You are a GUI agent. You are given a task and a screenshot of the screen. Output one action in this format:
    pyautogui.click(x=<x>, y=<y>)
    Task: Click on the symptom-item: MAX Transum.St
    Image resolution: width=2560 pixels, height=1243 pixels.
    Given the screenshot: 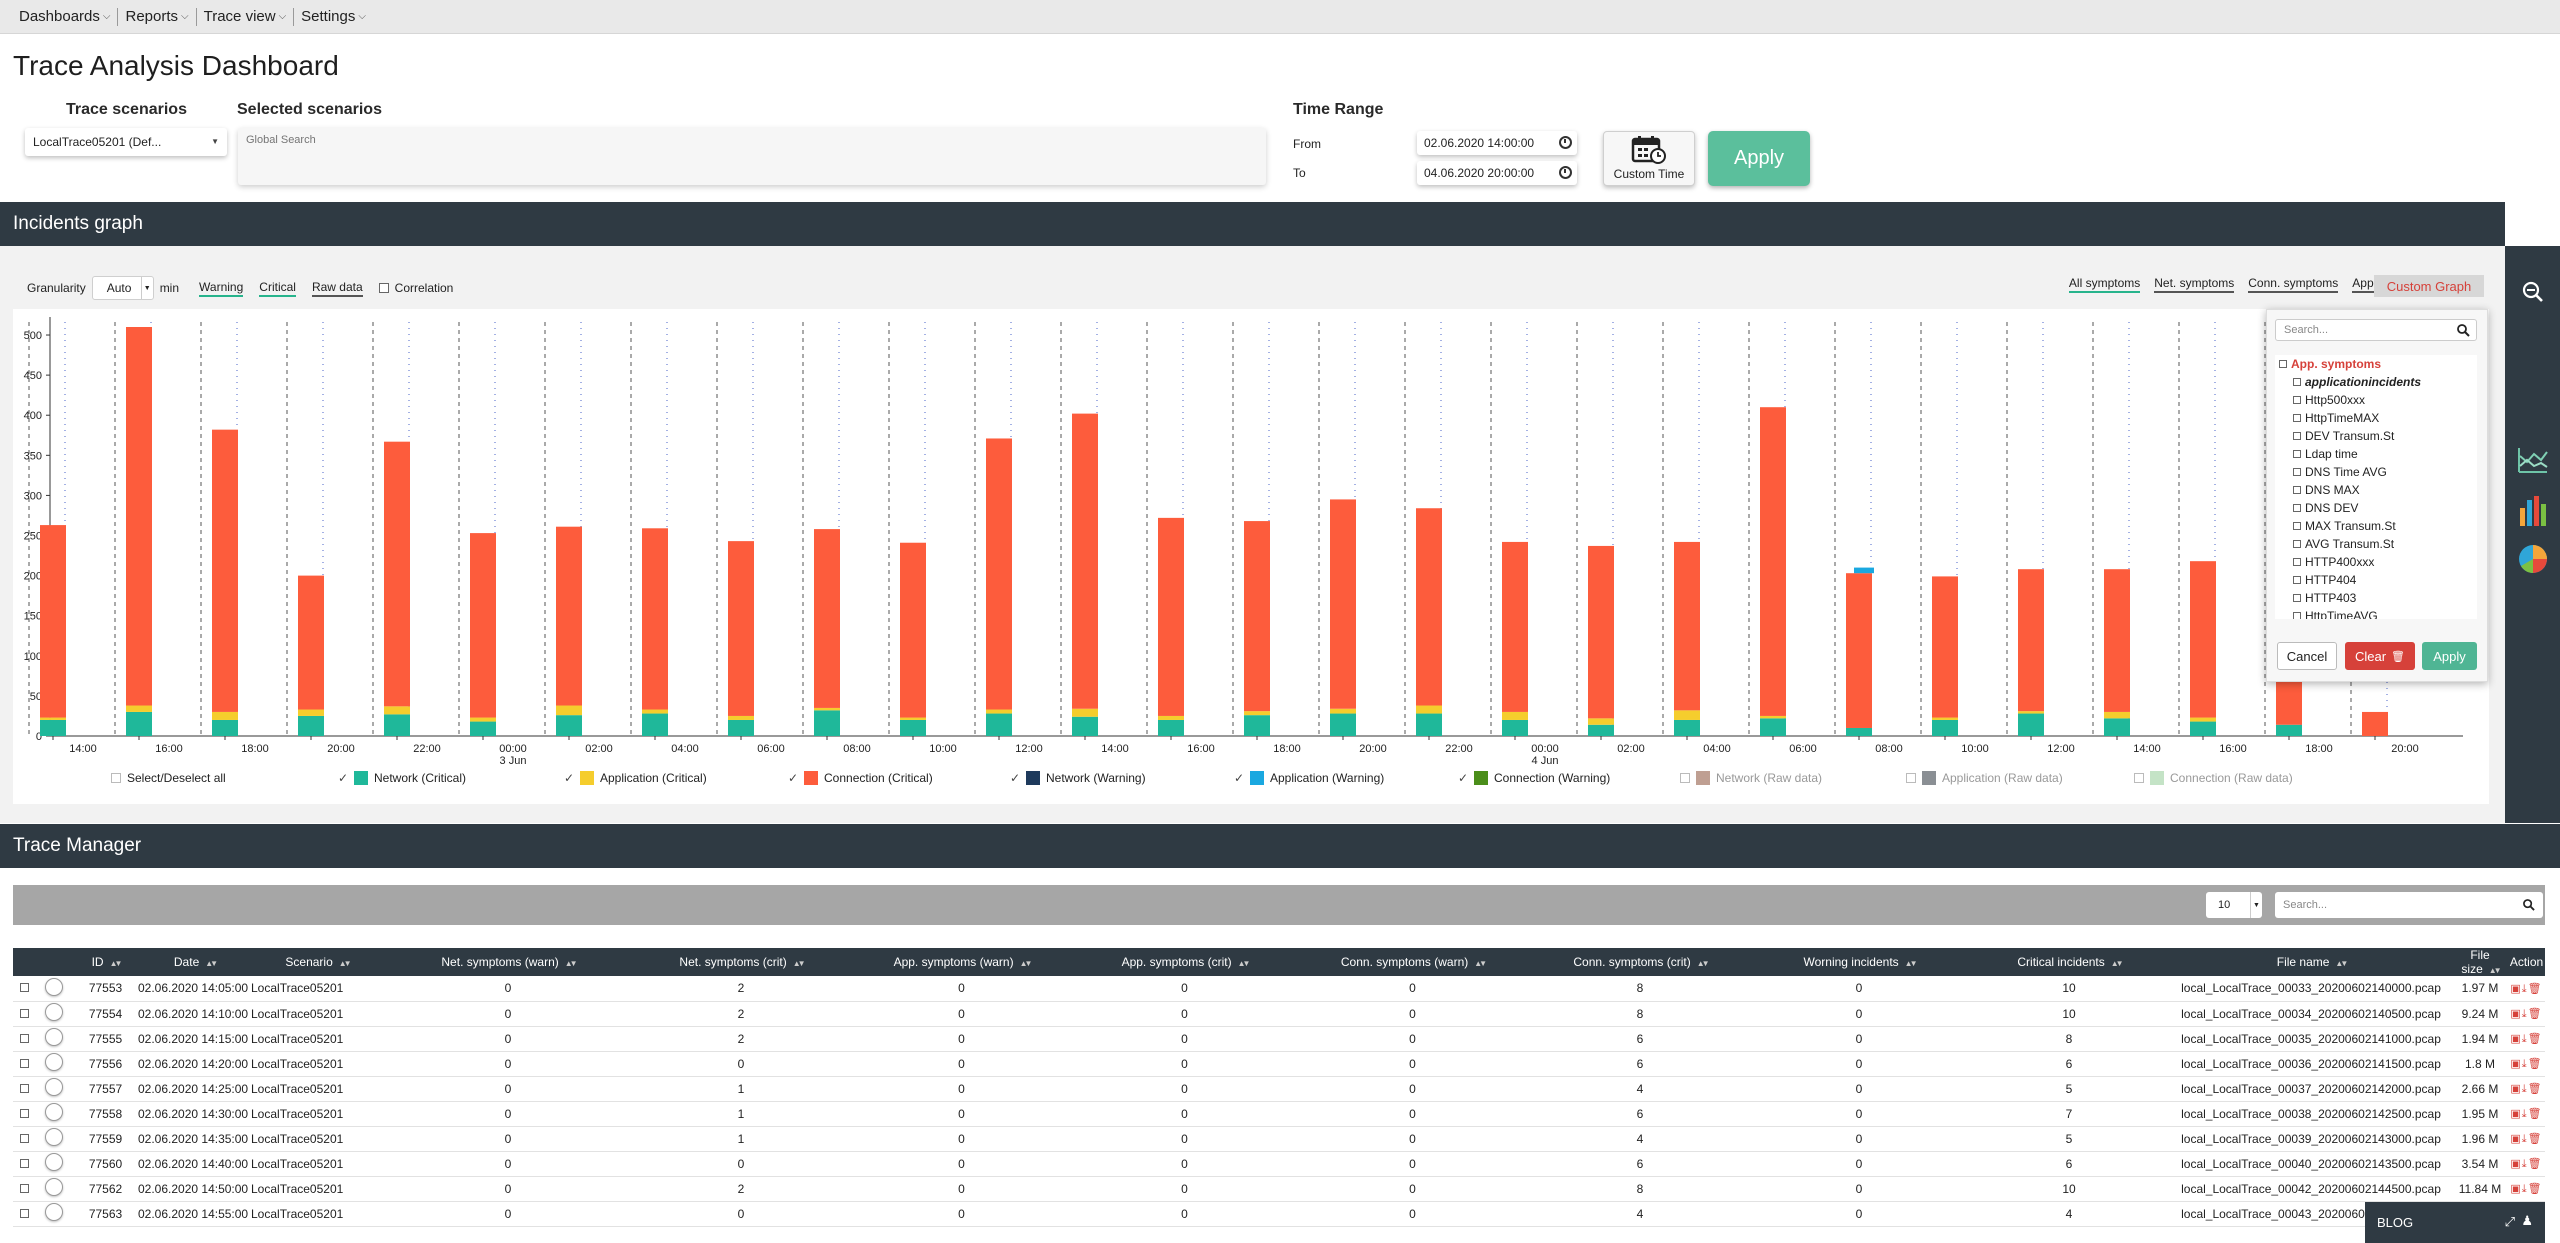 What is the action you would take?
    pyautogui.click(x=2376, y=526)
    